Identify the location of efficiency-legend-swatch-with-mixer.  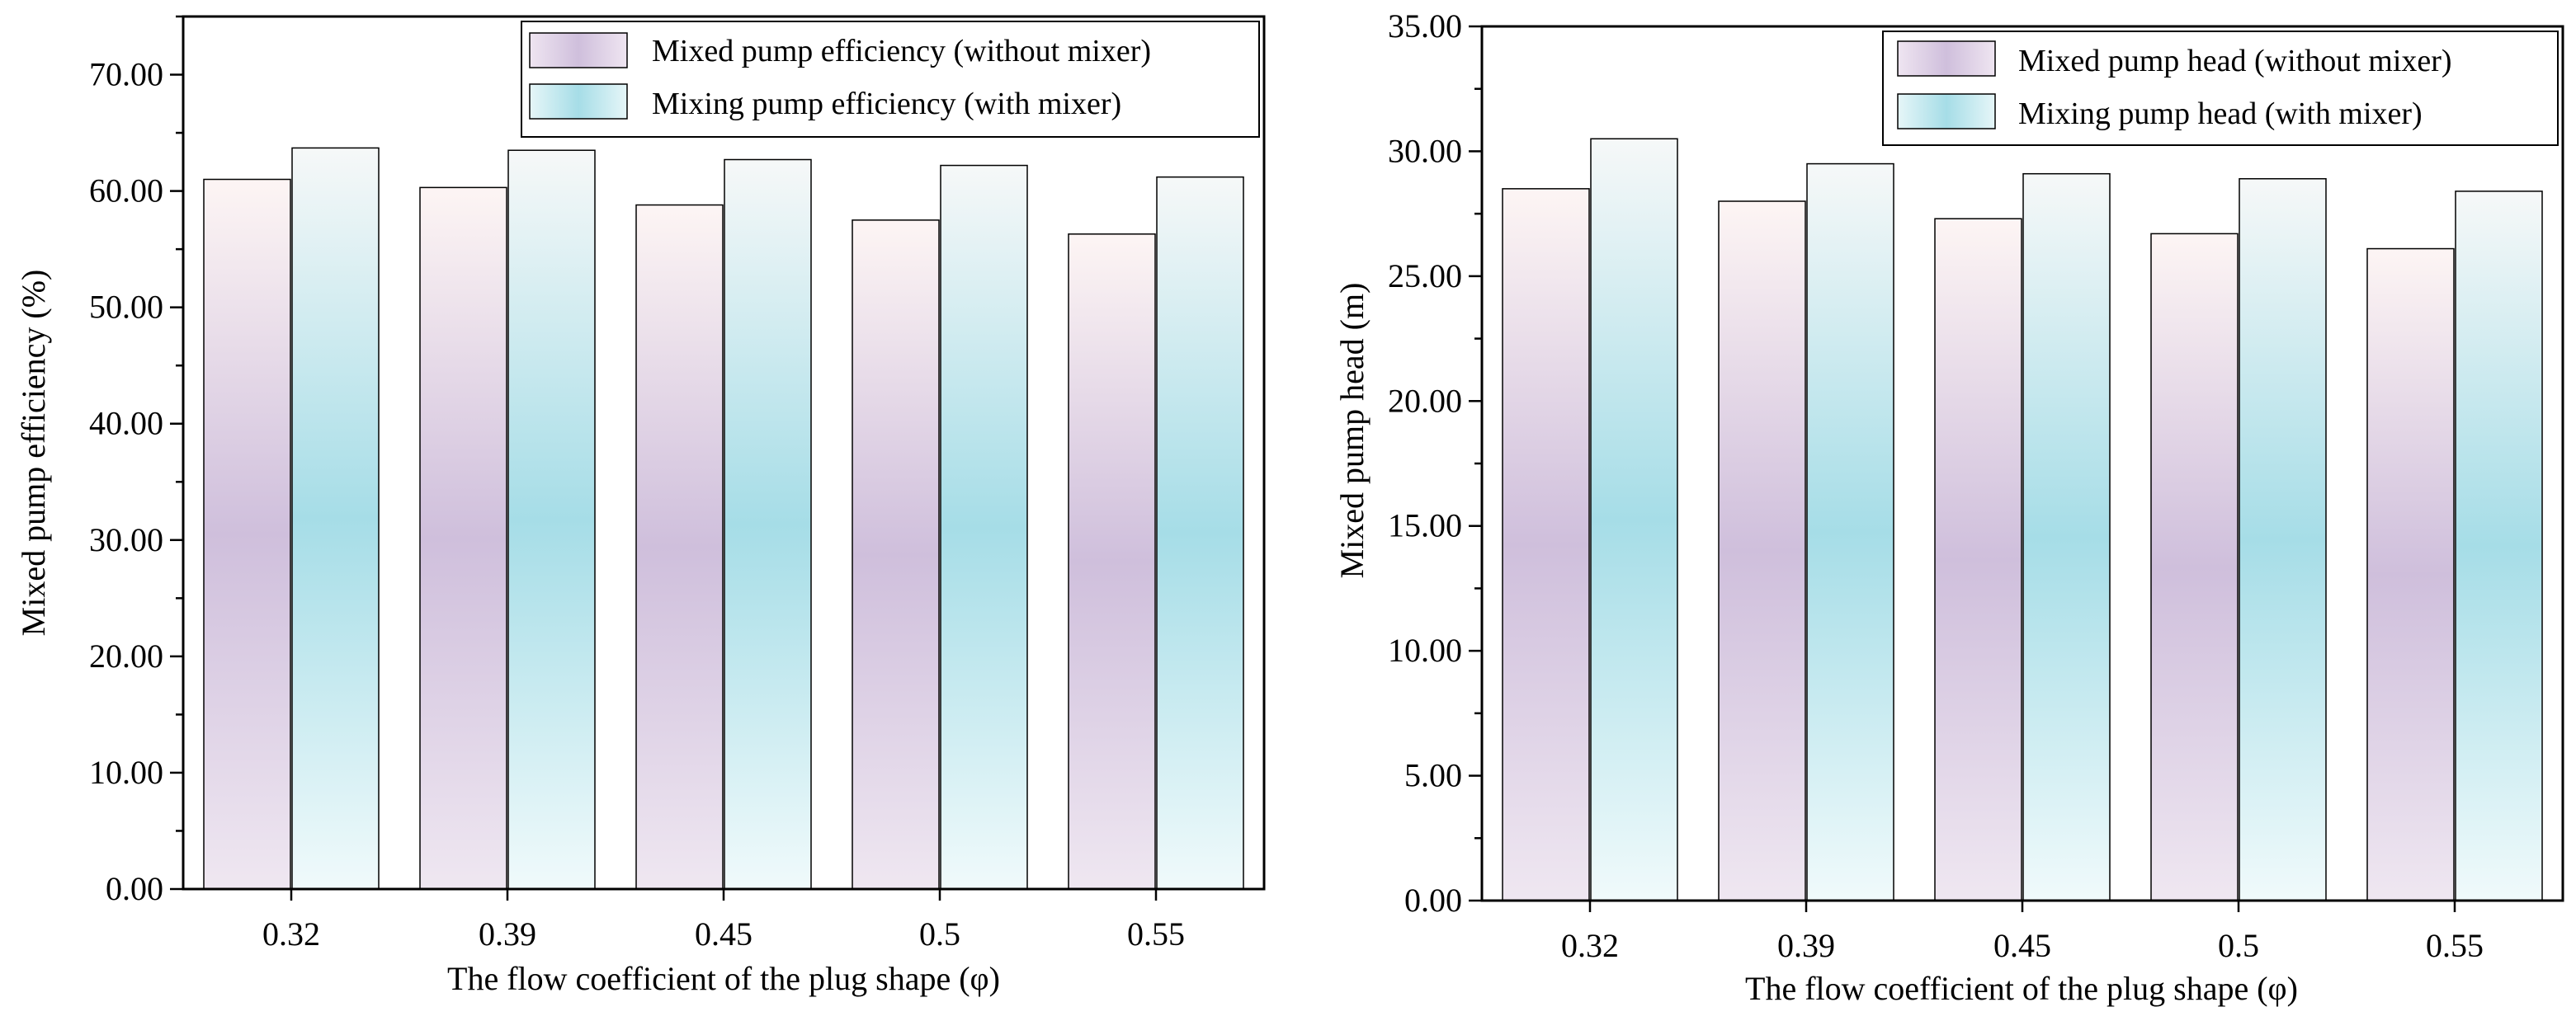
(578, 101).